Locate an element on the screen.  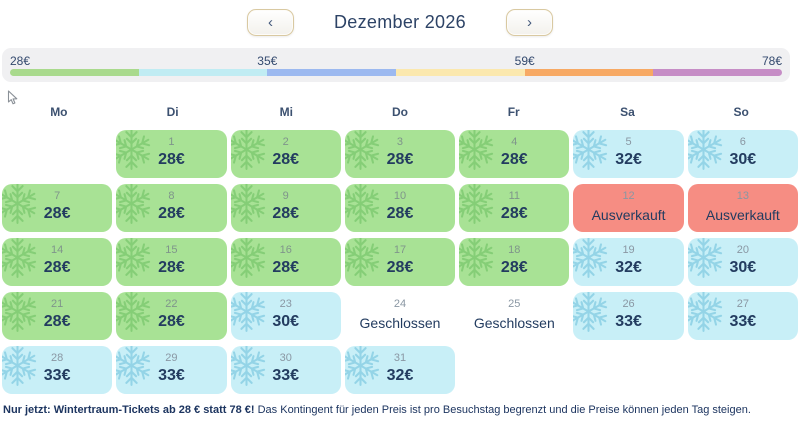
calendar-day-cell: 16 28€ is located at coordinates (285, 262).